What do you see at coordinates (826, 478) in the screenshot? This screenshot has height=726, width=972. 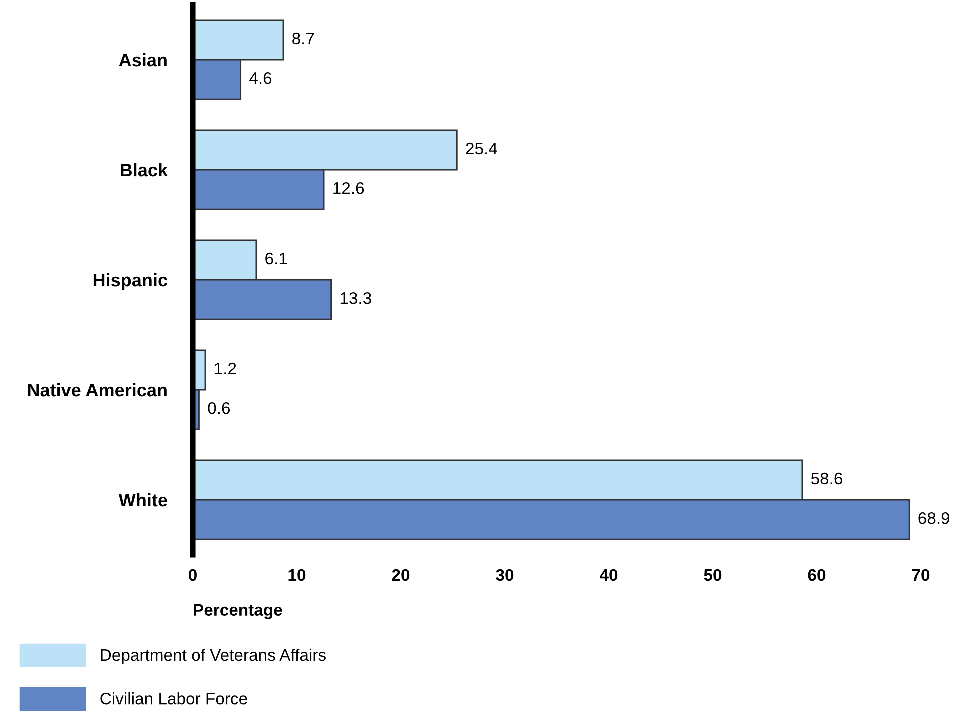 I see `data-label: 58.6` at bounding box center [826, 478].